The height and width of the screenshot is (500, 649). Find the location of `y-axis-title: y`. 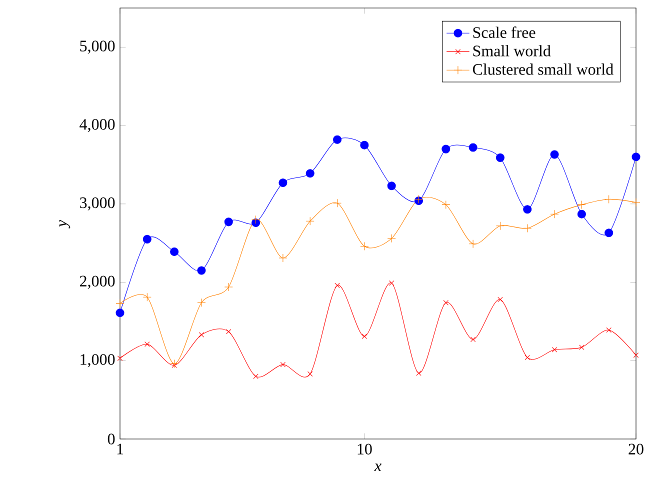

y-axis-title: y is located at coordinates (64, 224).